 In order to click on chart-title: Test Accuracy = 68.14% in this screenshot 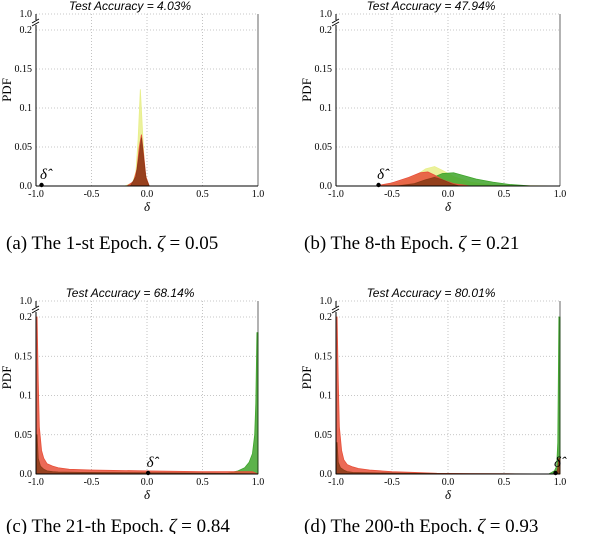, I will do `click(130, 293)`.